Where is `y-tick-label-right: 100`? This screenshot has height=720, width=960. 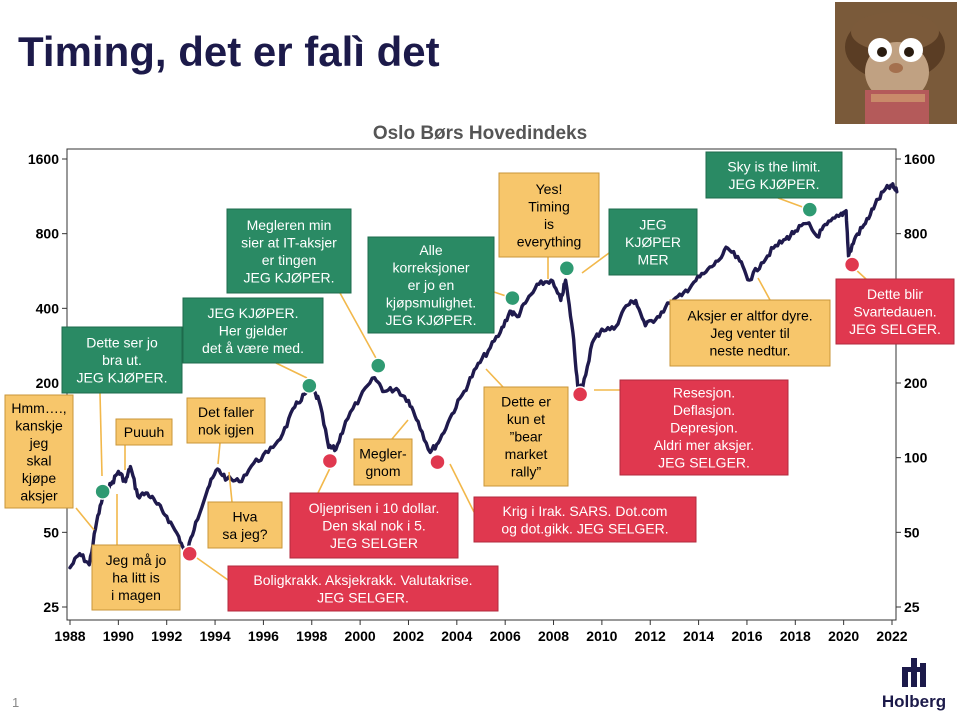 y-tick-label-right: 100 is located at coordinates (916, 458).